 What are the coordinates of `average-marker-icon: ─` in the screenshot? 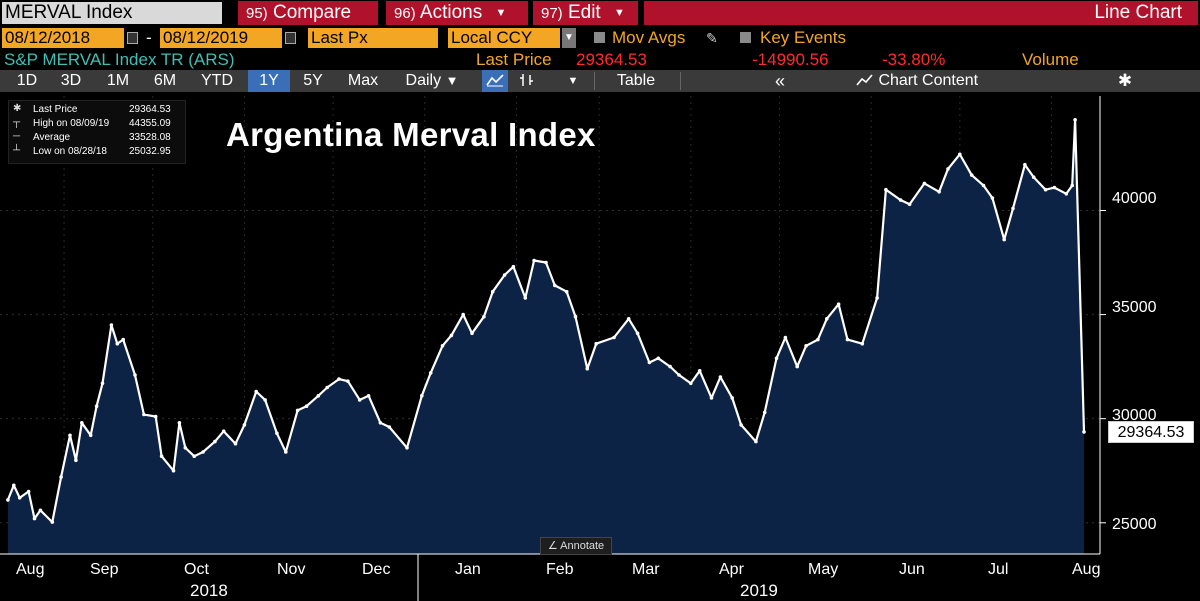 It's located at (17, 136).